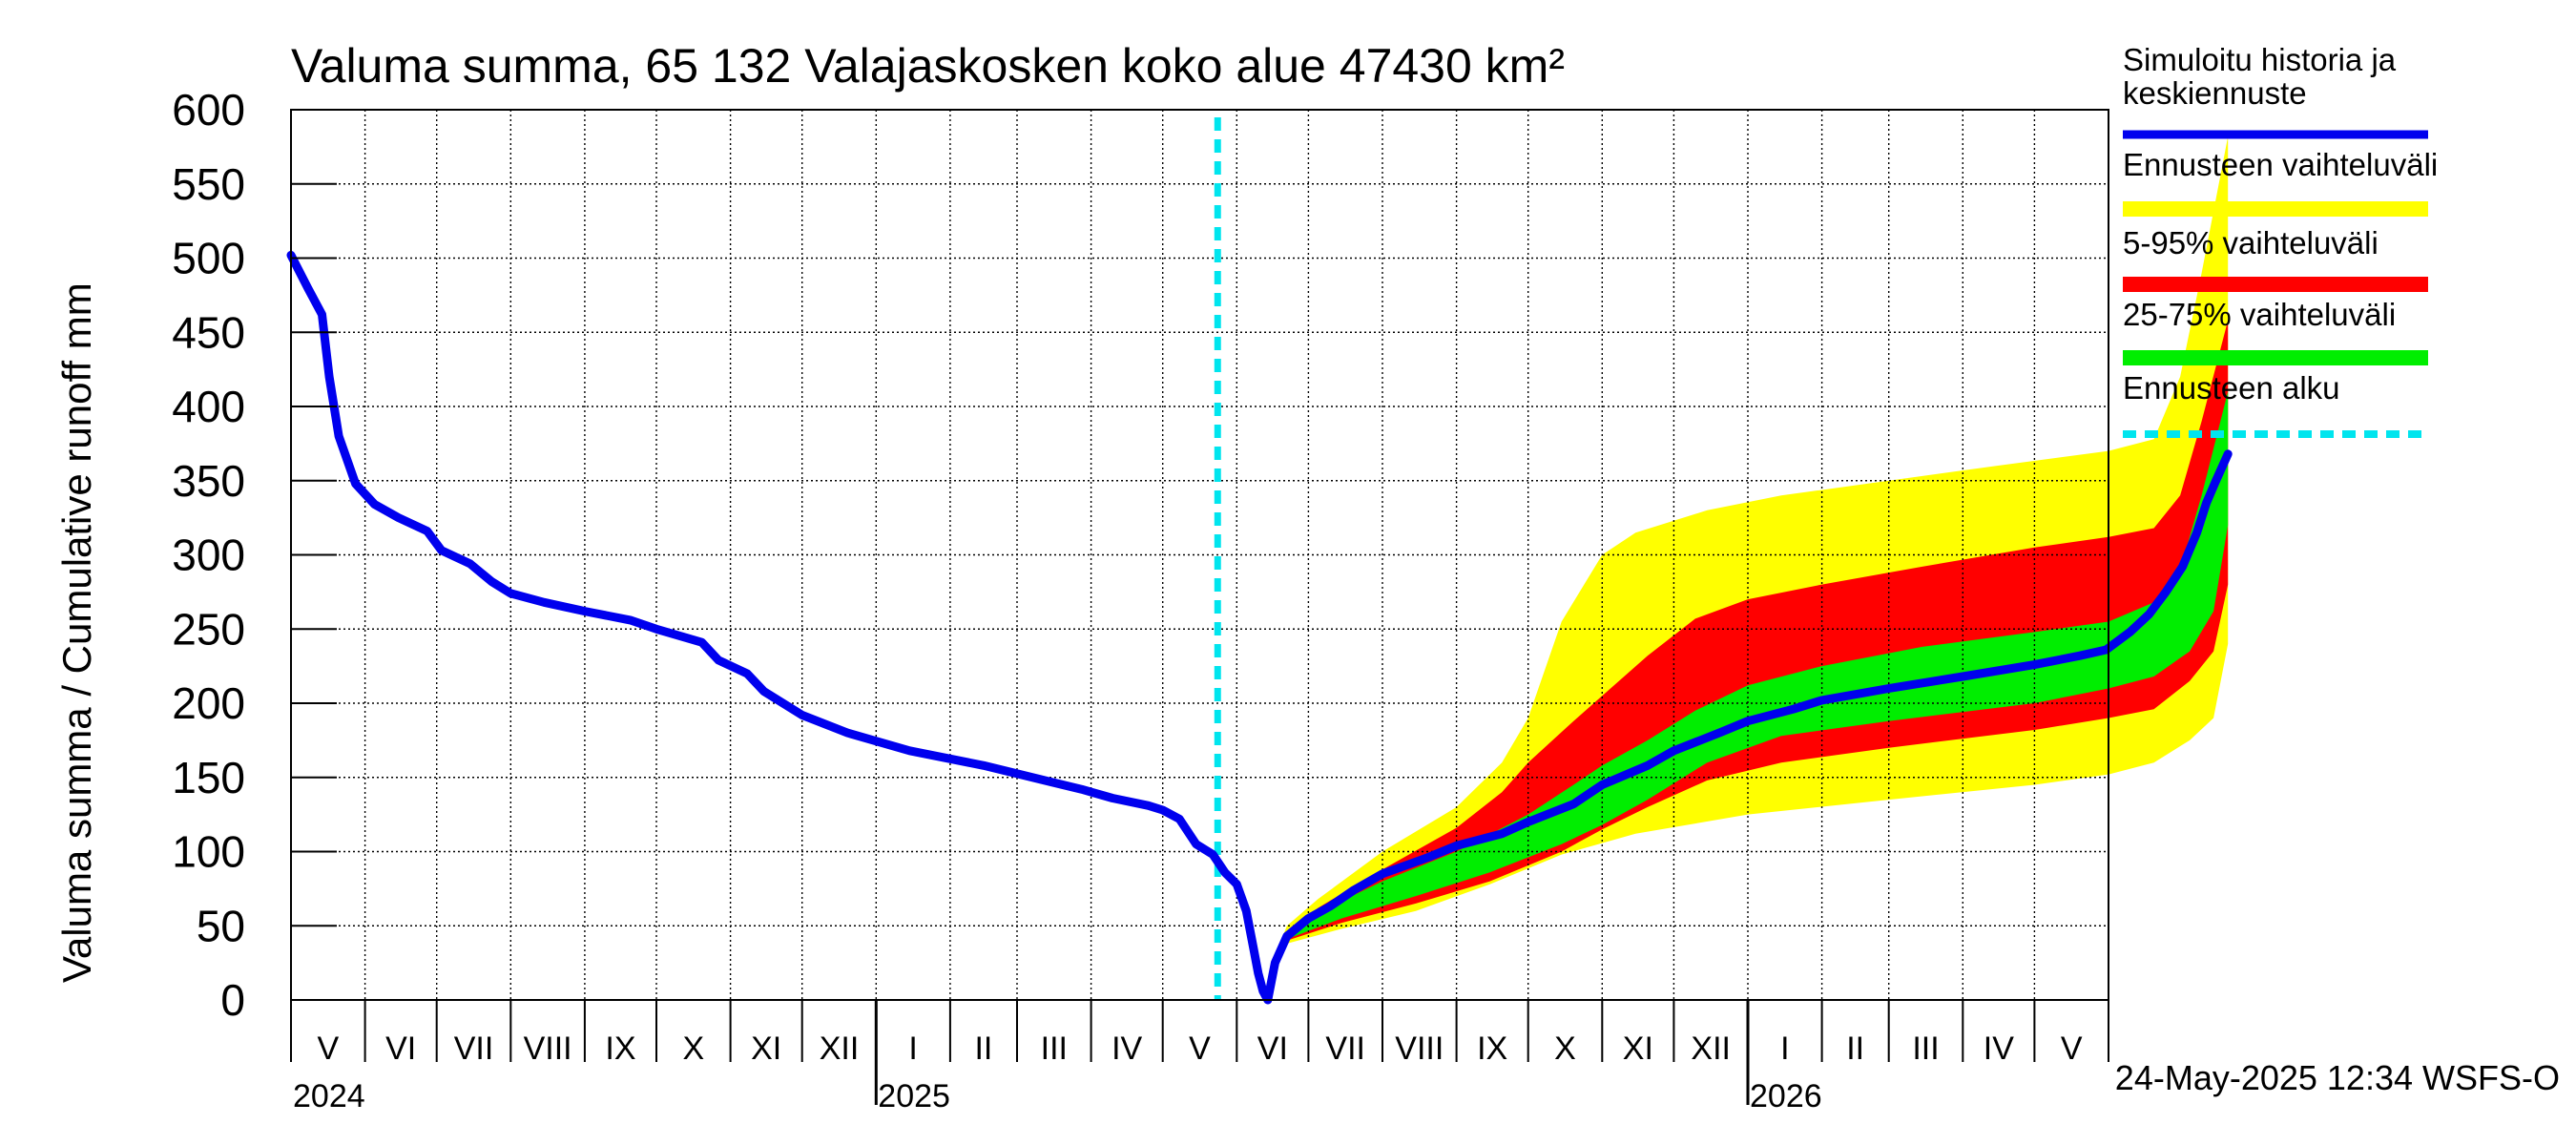  Describe the element at coordinates (2231, 388) in the screenshot. I see `legend-label-4: Ennusteen alku` at that location.